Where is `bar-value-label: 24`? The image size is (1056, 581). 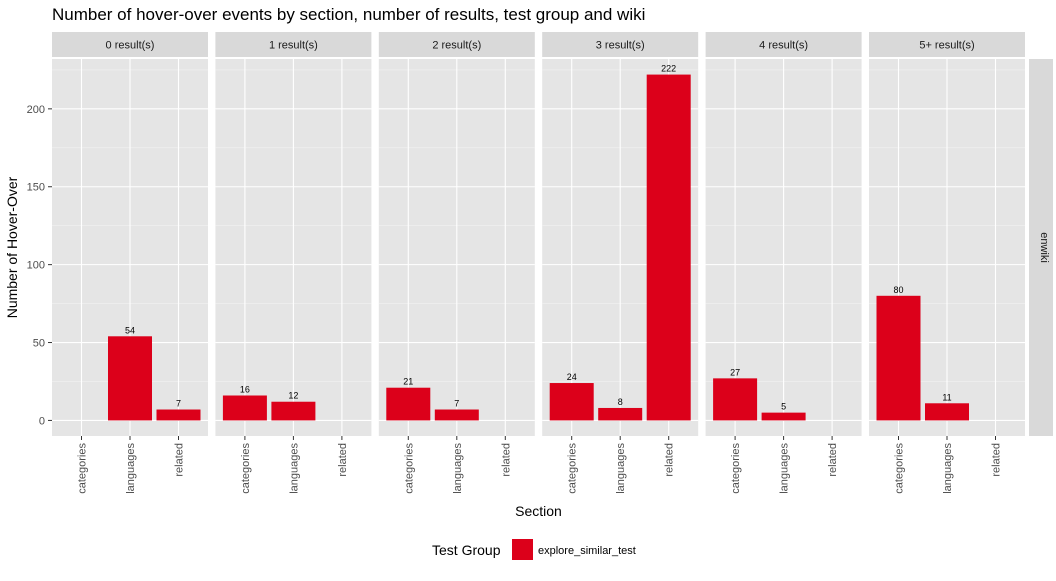
bar-value-label: 24 is located at coordinates (572, 377).